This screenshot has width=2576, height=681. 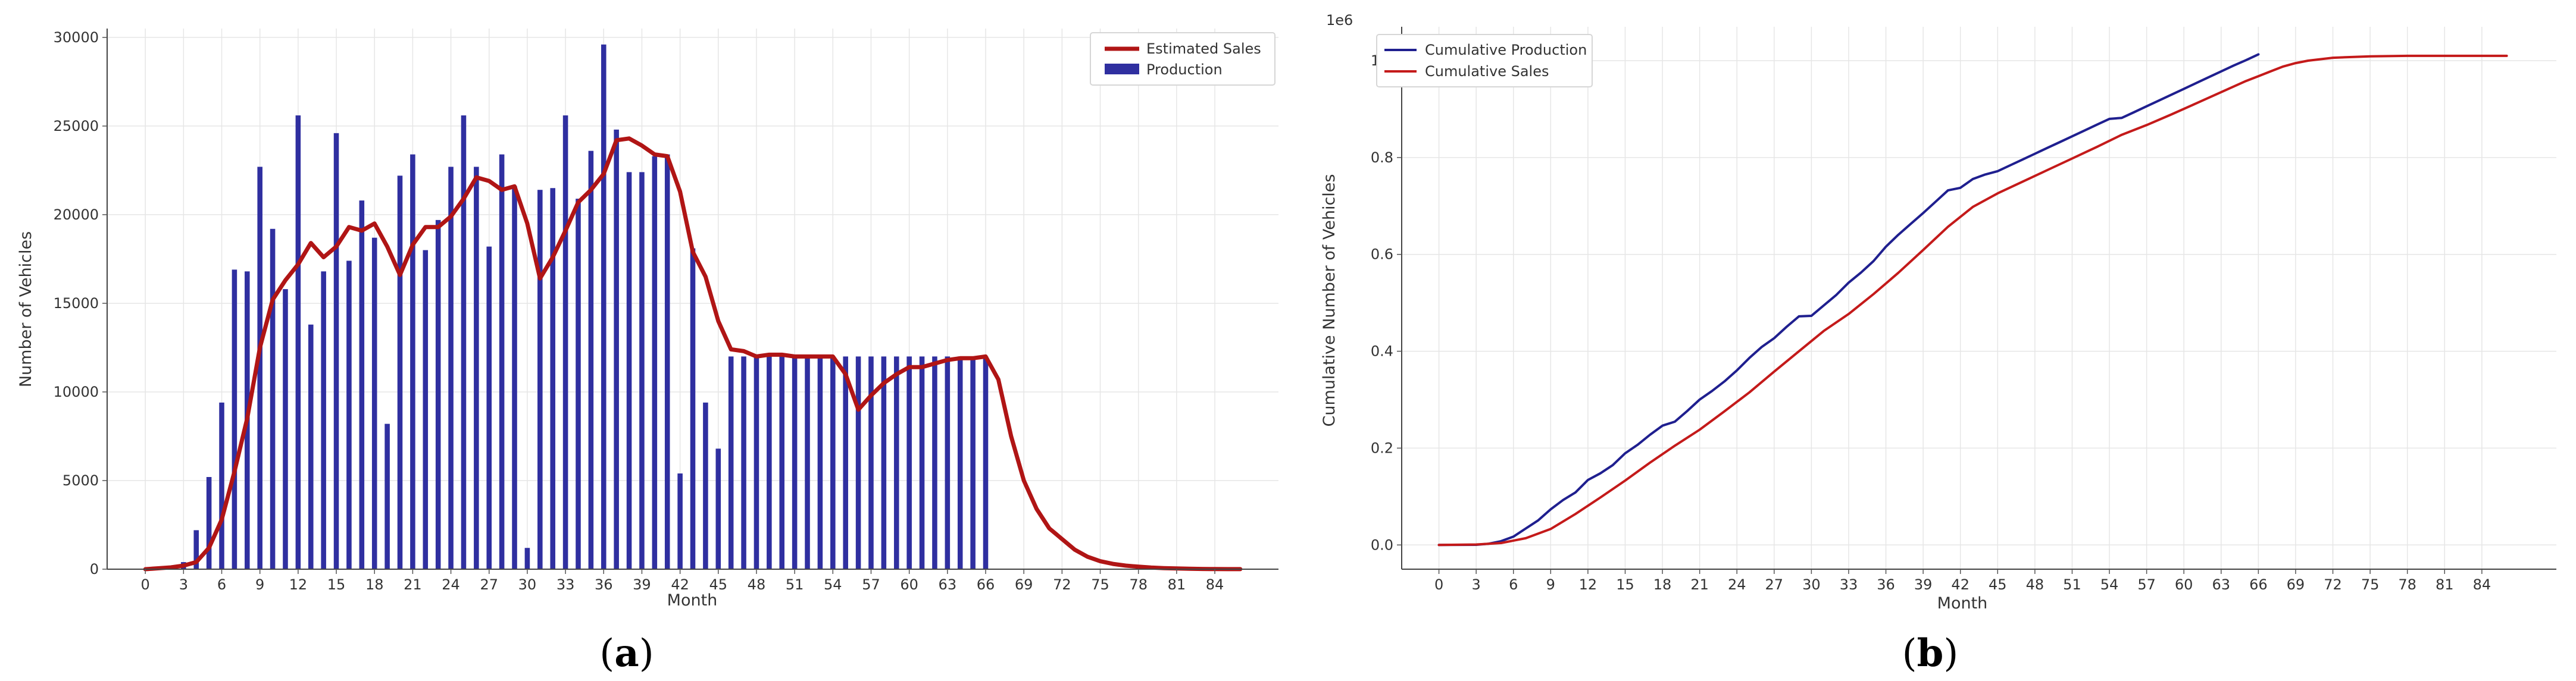 I want to click on x-tick-label: 36, so click(x=1886, y=584).